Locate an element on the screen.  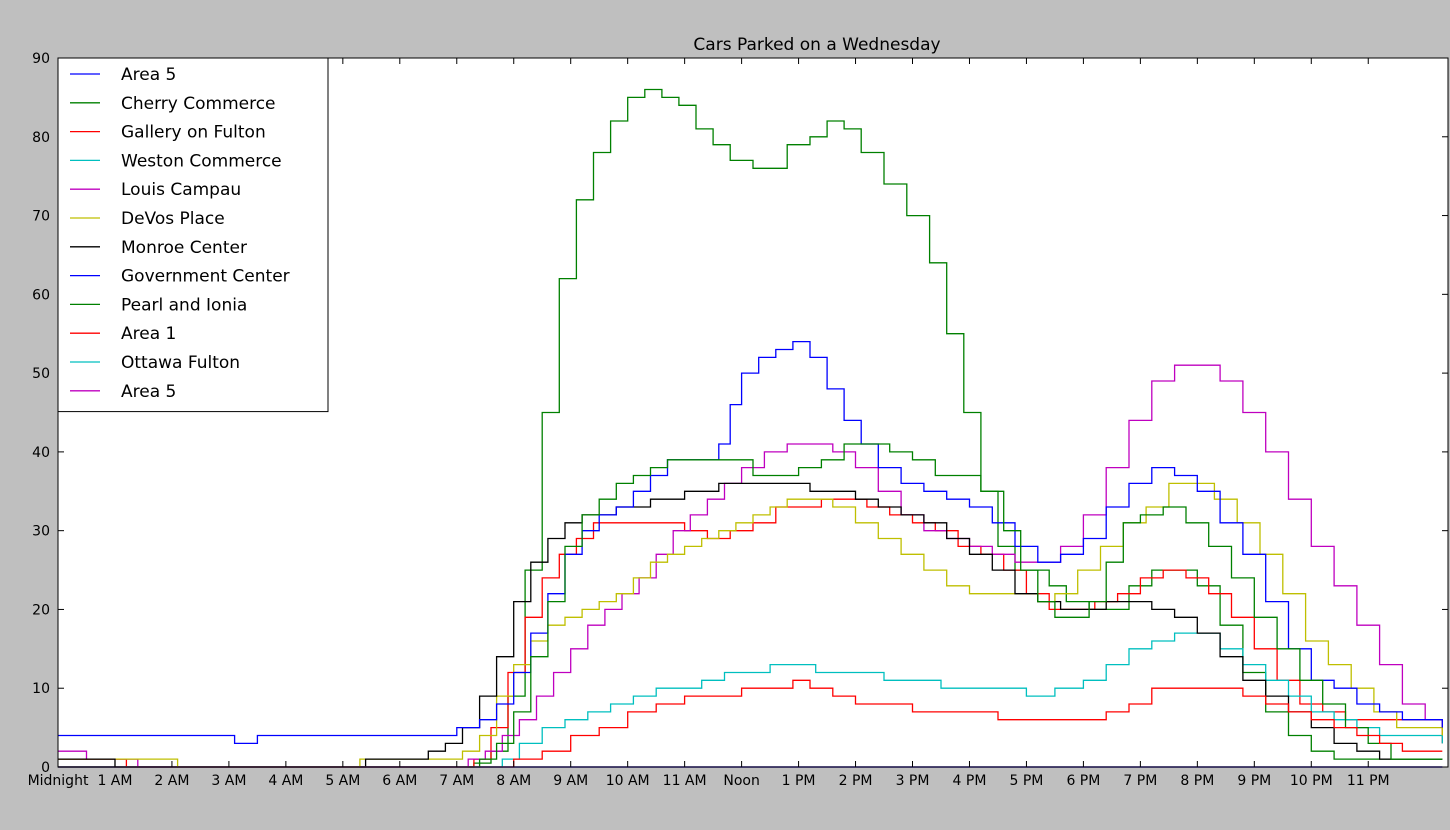
x-tick-label: 11 PM is located at coordinates (1368, 781).